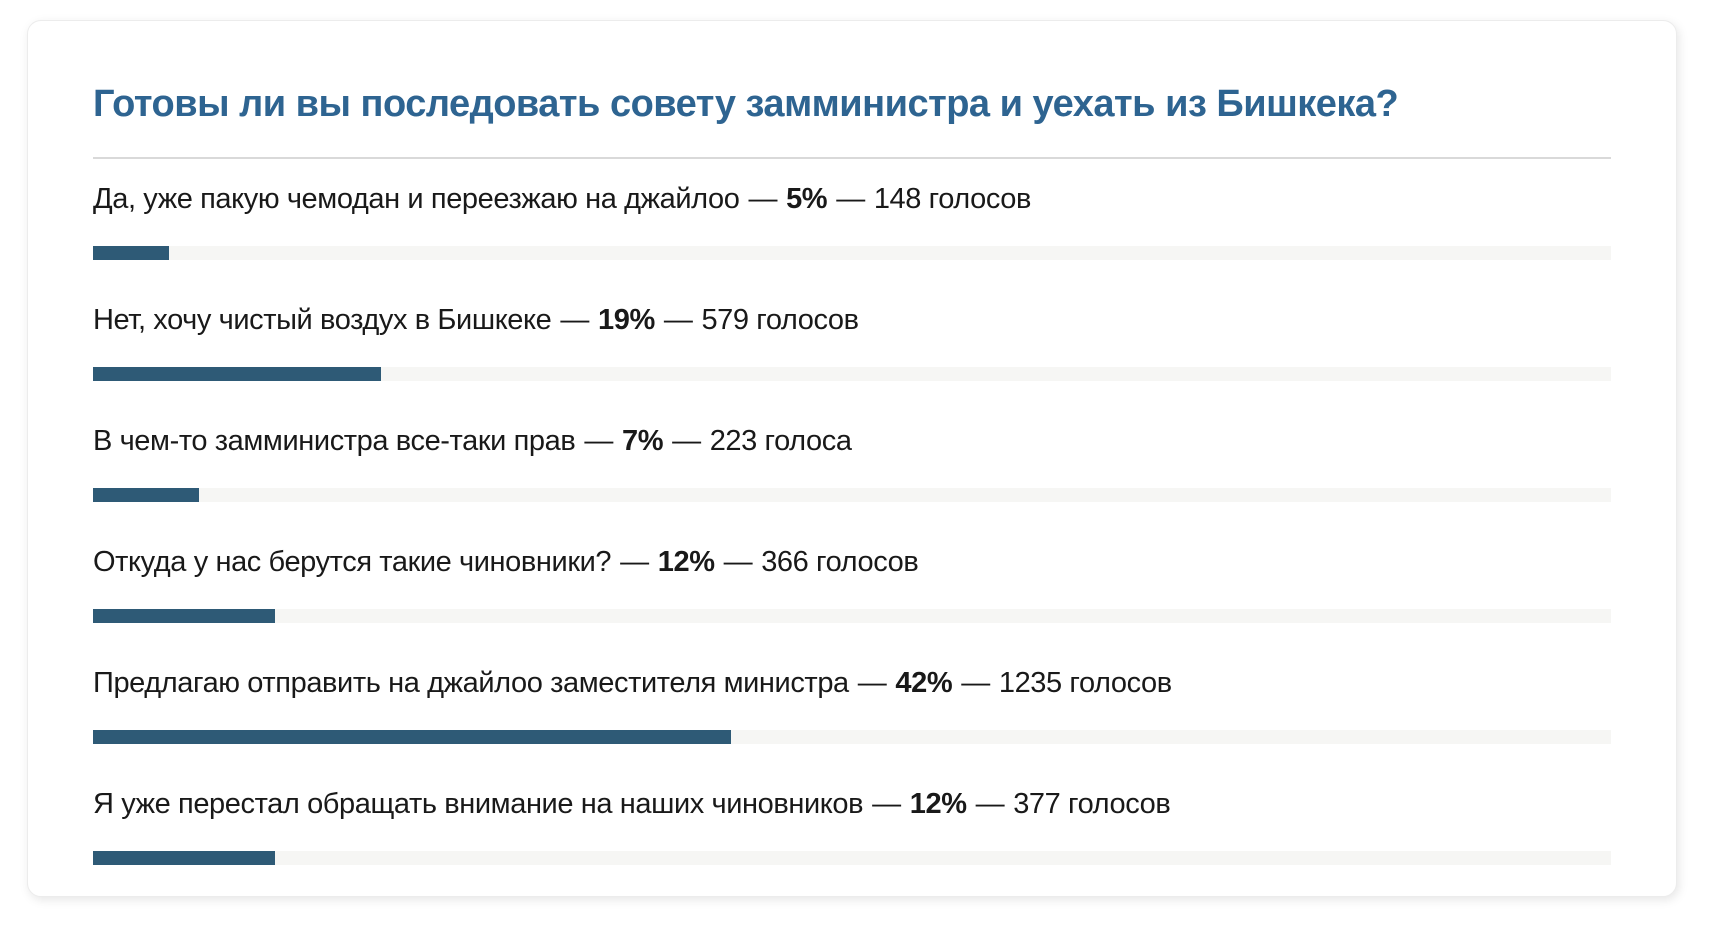  What do you see at coordinates (322, 319) in the screenshot?
I see `option-text: Нет, хочу чистый воздух в Бишкеке` at bounding box center [322, 319].